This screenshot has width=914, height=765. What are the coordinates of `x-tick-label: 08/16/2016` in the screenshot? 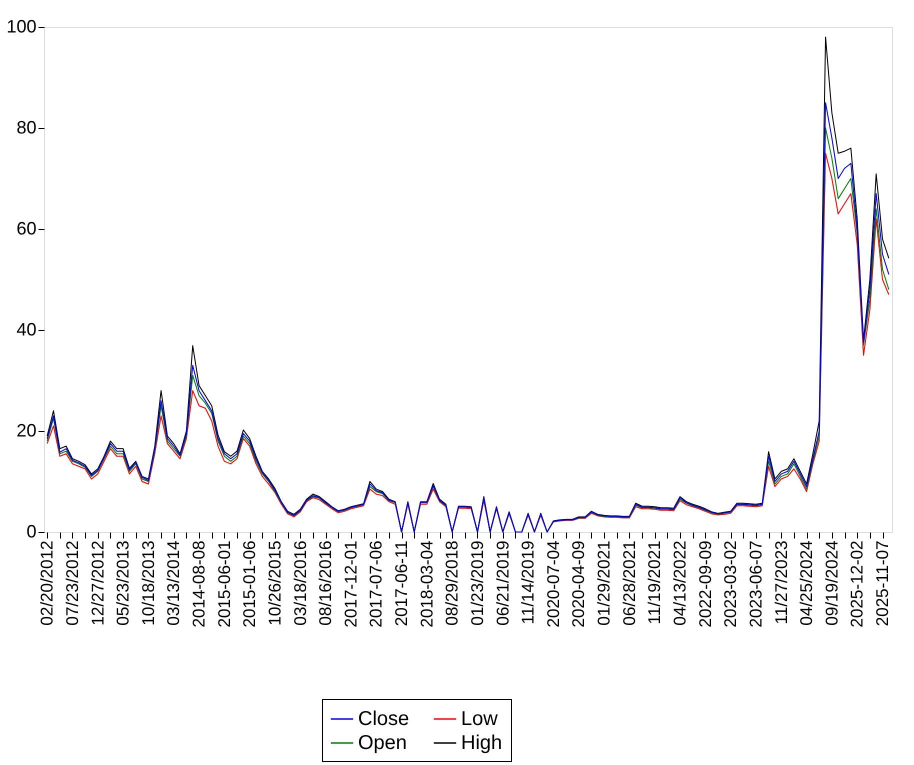 It's located at (326, 583).